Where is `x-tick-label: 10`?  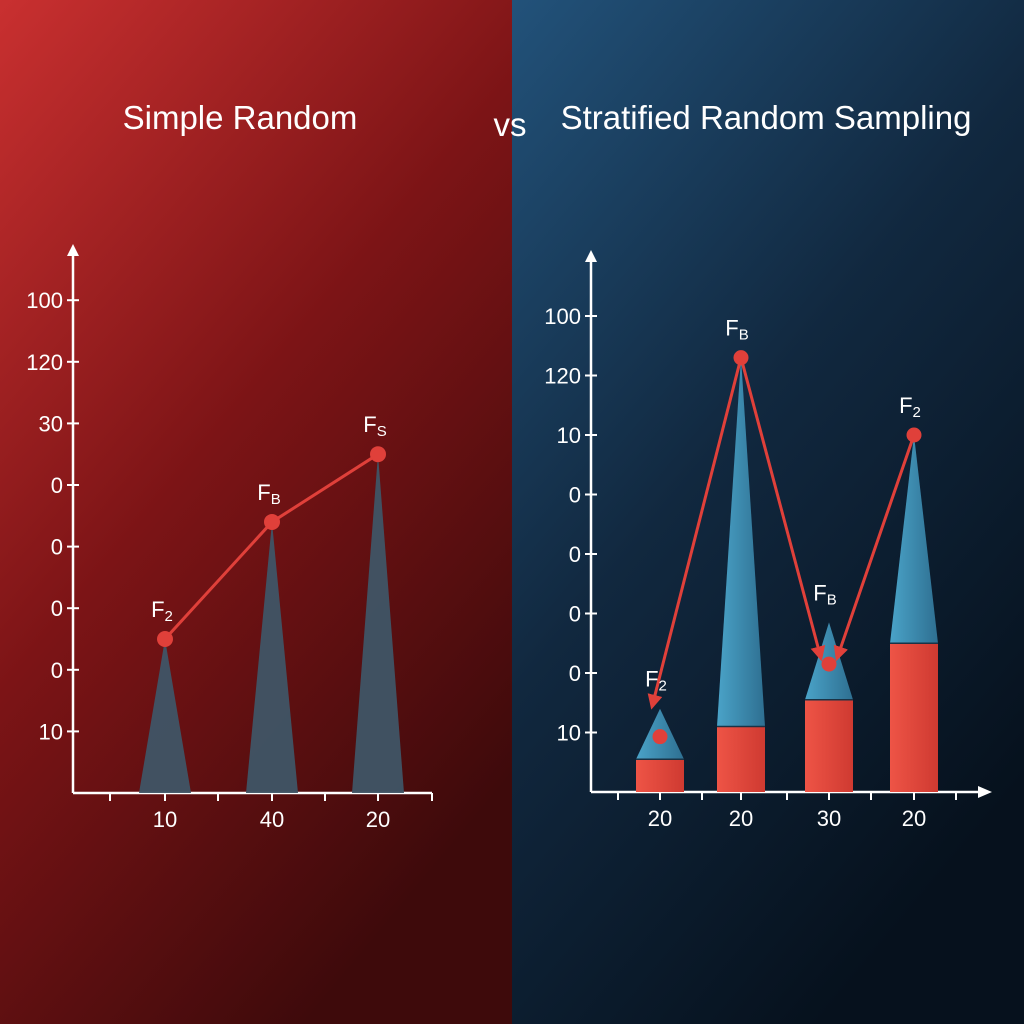
x-tick-label: 10 is located at coordinates (165, 819).